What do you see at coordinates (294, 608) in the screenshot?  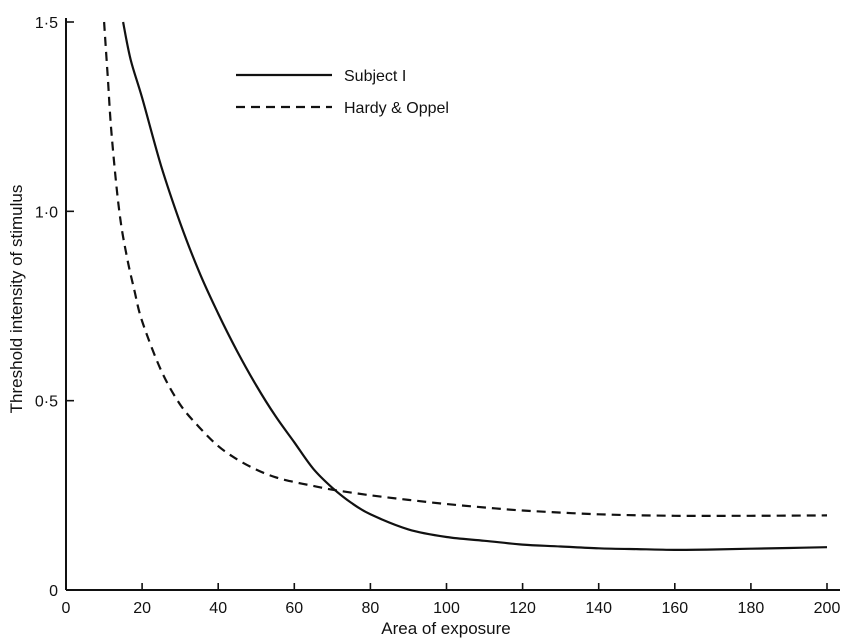 I see `x-tick-label: 60` at bounding box center [294, 608].